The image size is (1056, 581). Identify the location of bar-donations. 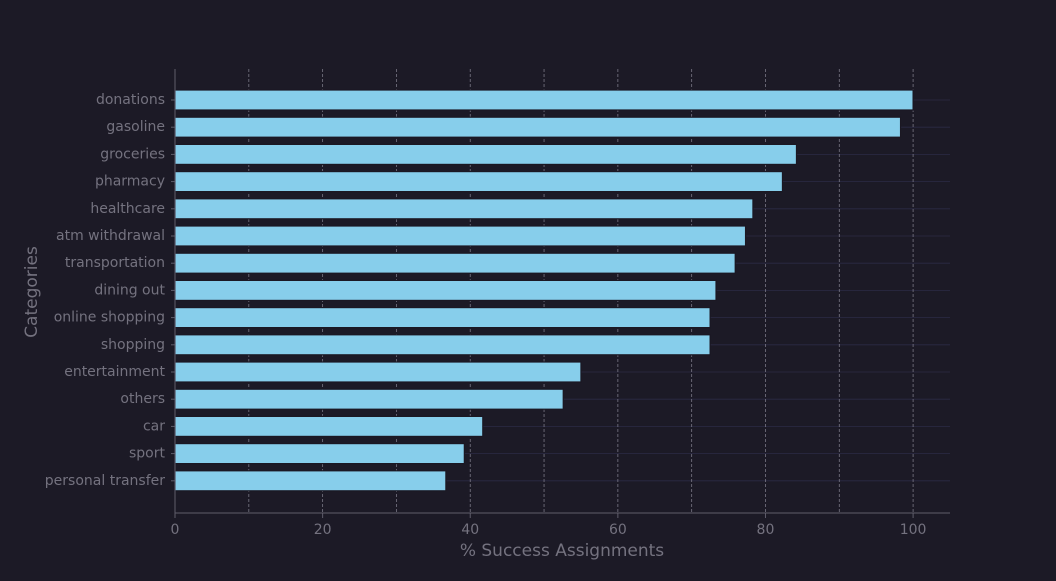
(544, 100).